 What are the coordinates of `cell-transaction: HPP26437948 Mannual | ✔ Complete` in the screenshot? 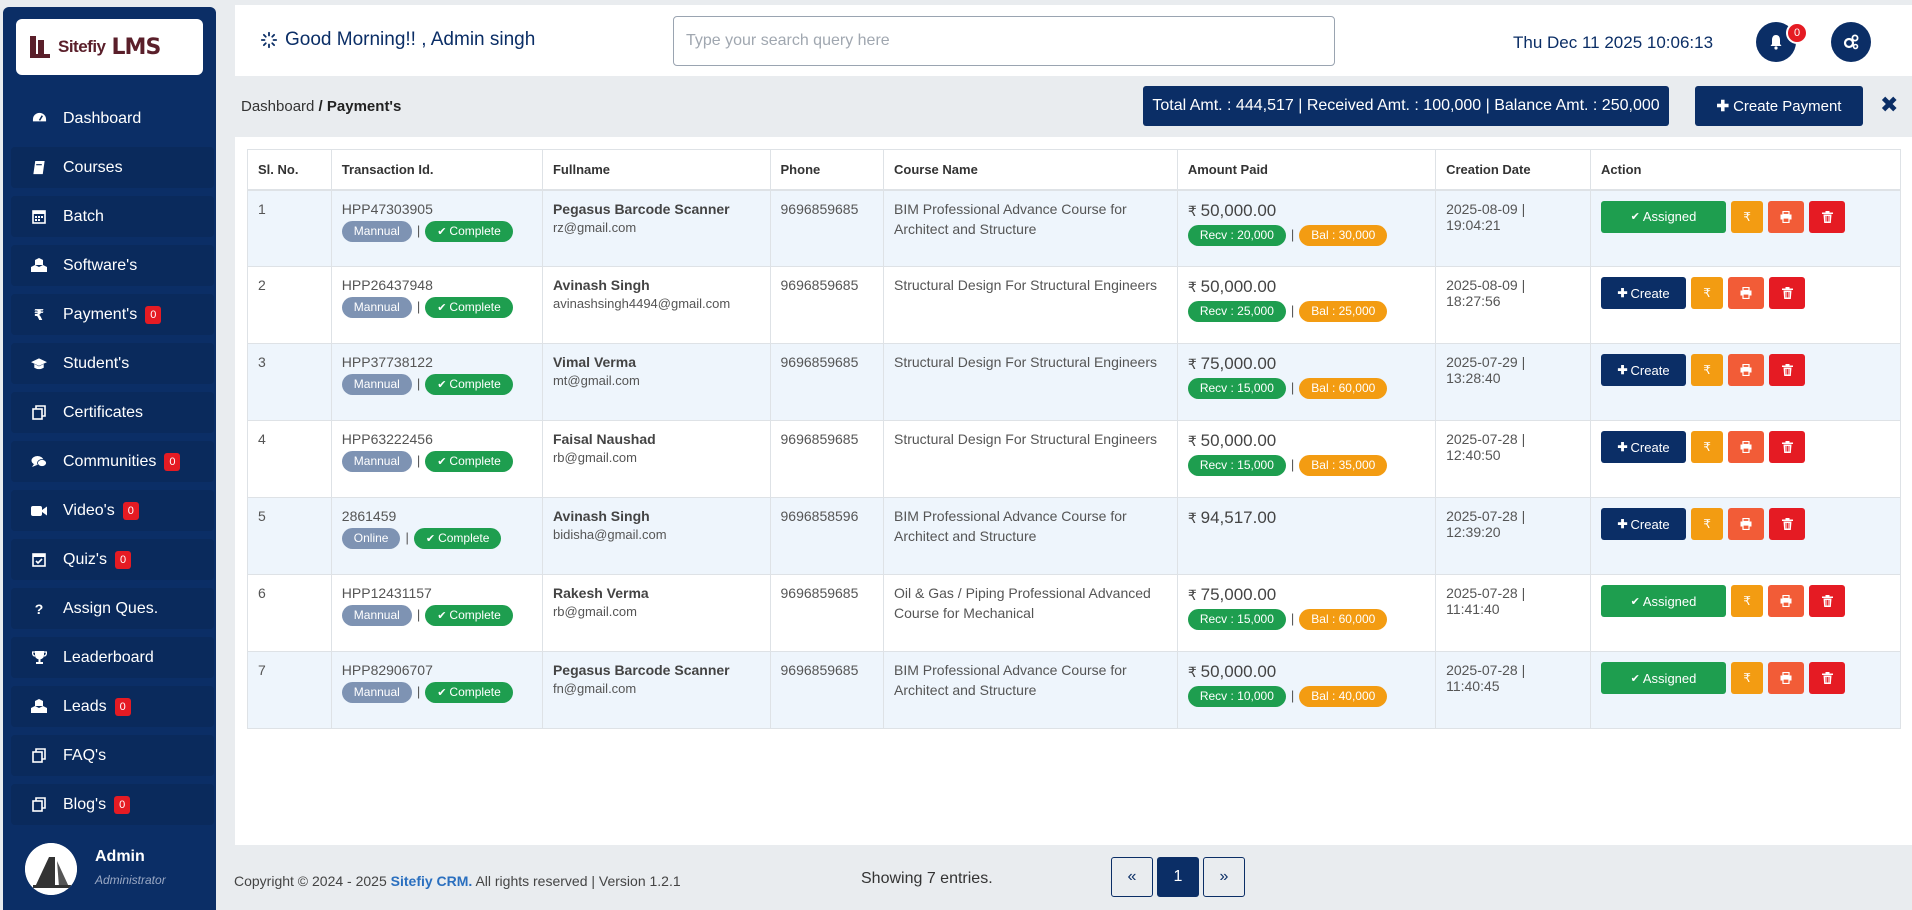 It's located at (436, 305).